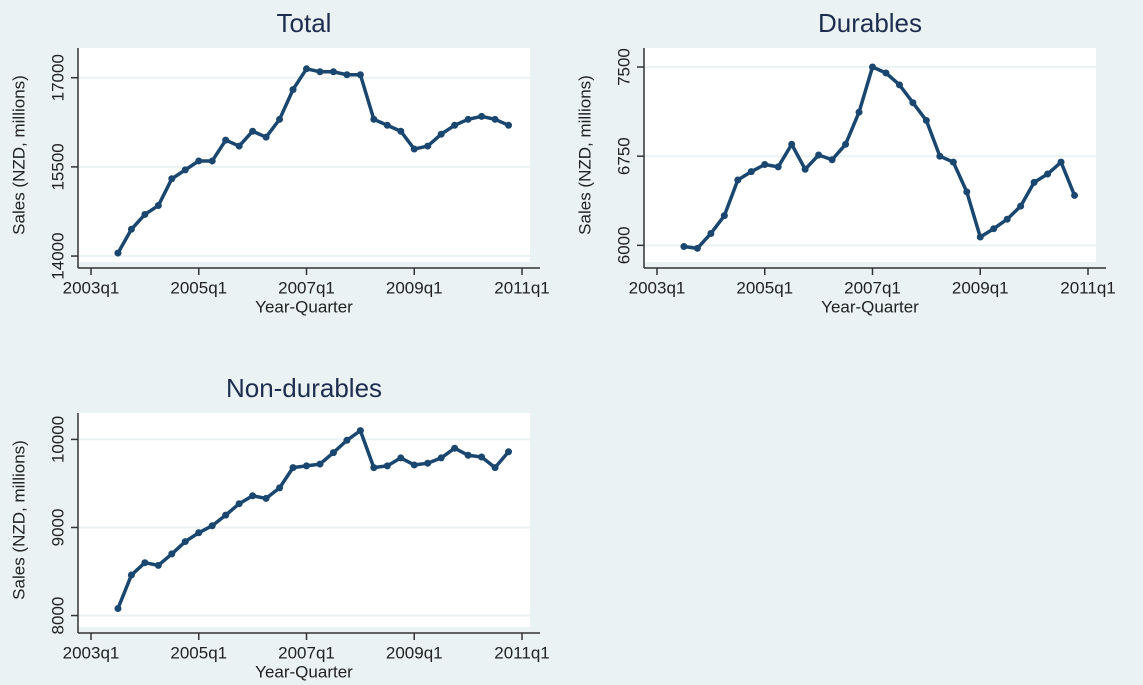 The height and width of the screenshot is (685, 1143). What do you see at coordinates (57, 77) in the screenshot?
I see `y-tick-label: 17000` at bounding box center [57, 77].